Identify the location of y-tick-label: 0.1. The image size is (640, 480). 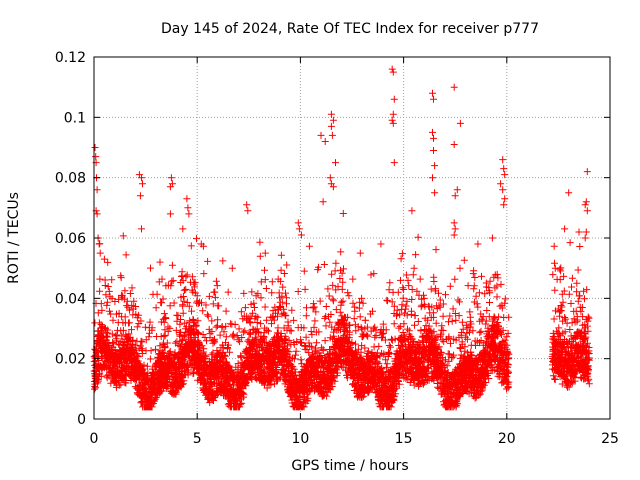
(75, 118).